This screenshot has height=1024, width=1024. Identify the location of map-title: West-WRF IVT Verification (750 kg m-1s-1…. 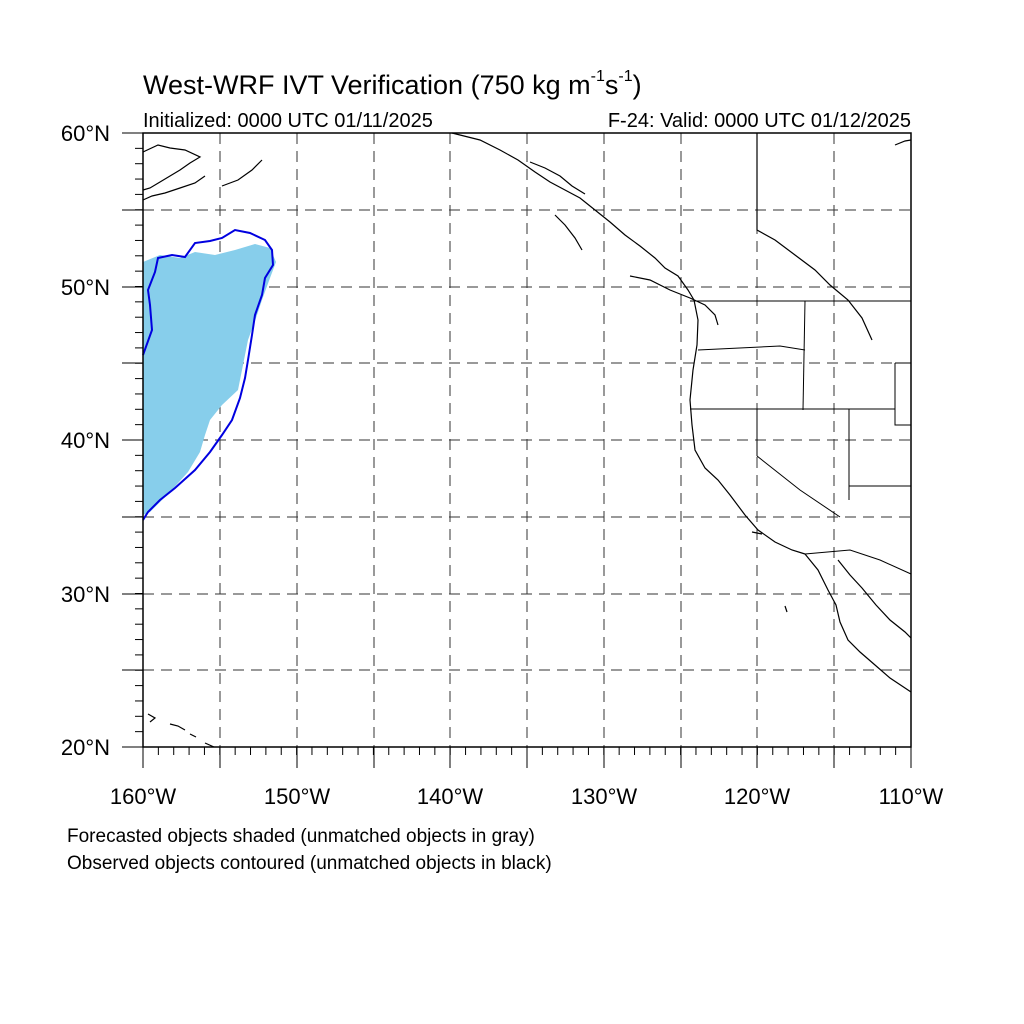
(392, 84).